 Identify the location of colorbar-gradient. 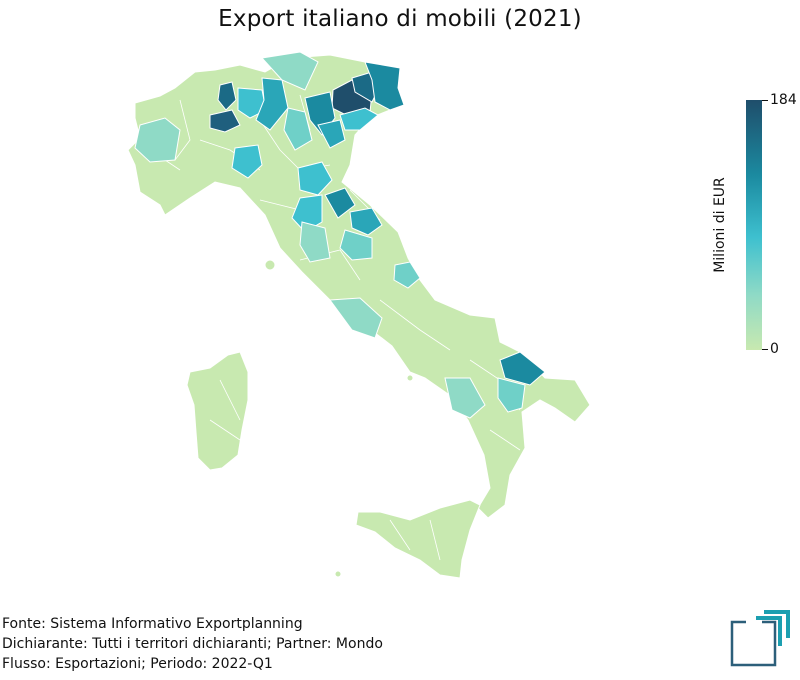
(754, 225).